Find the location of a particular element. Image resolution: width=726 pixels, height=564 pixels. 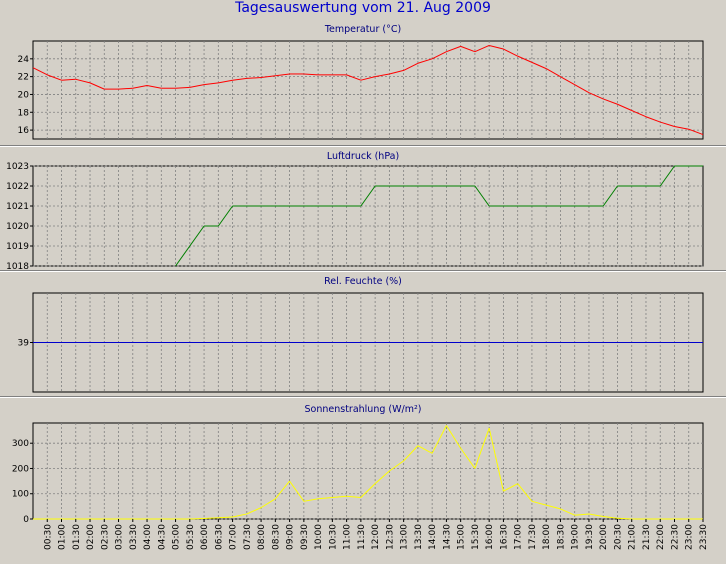

x-tick-label: 20:30 is located at coordinates (618, 537).